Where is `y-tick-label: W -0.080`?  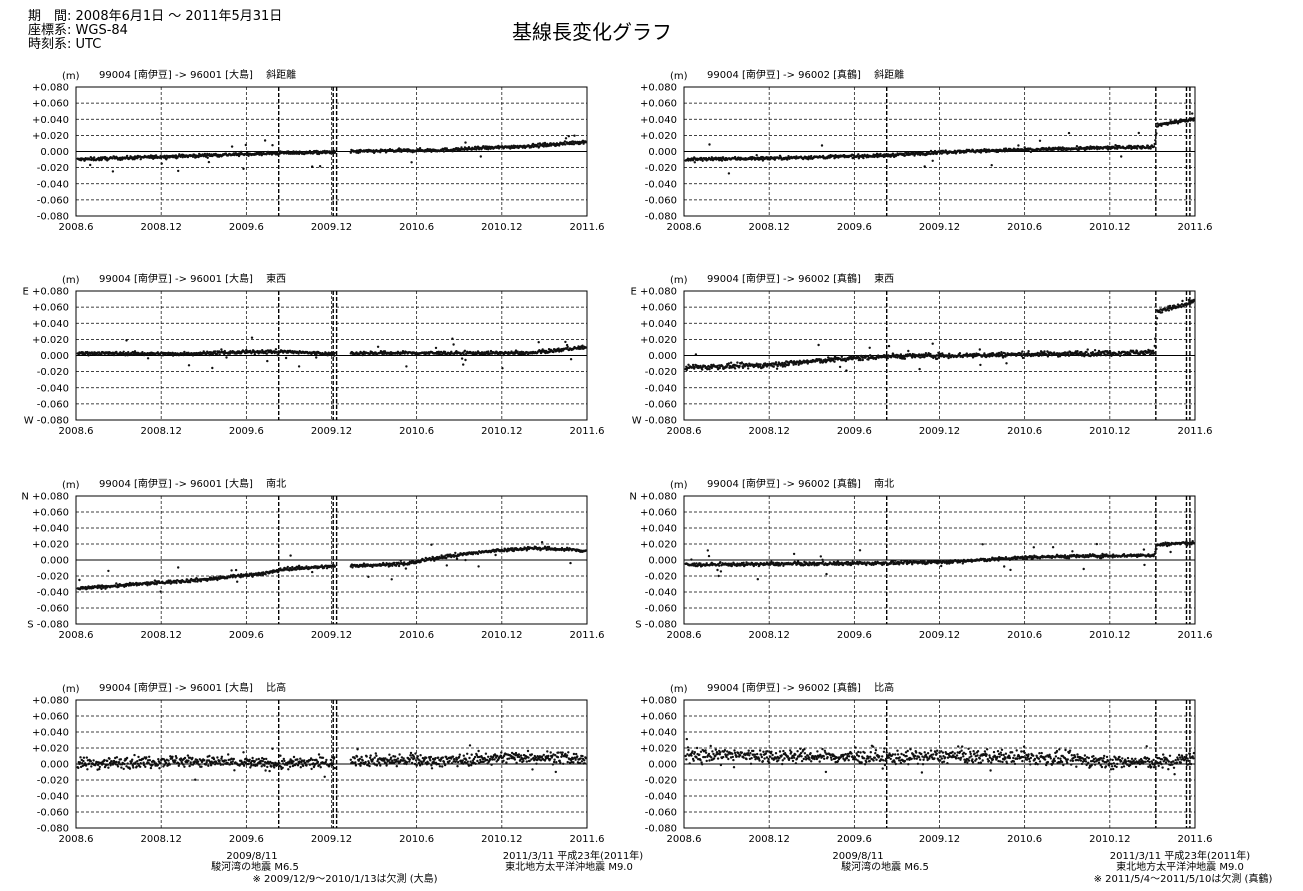 y-tick-label: W -0.080 is located at coordinates (46, 421).